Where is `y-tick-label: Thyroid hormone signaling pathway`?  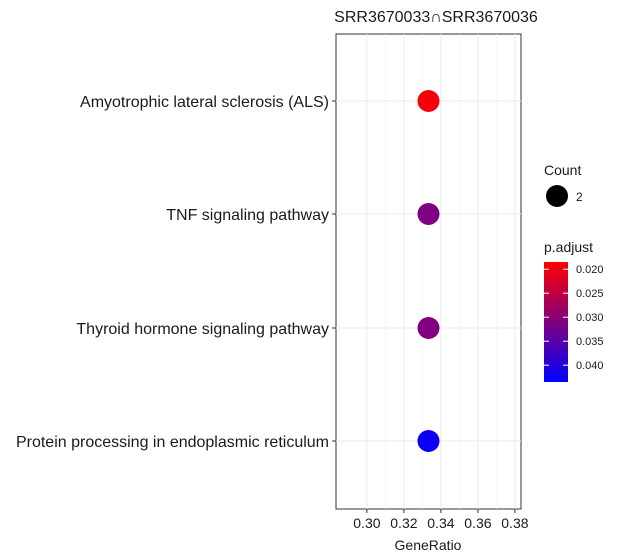
y-tick-label: Thyroid hormone signaling pathway is located at coordinates (202, 329).